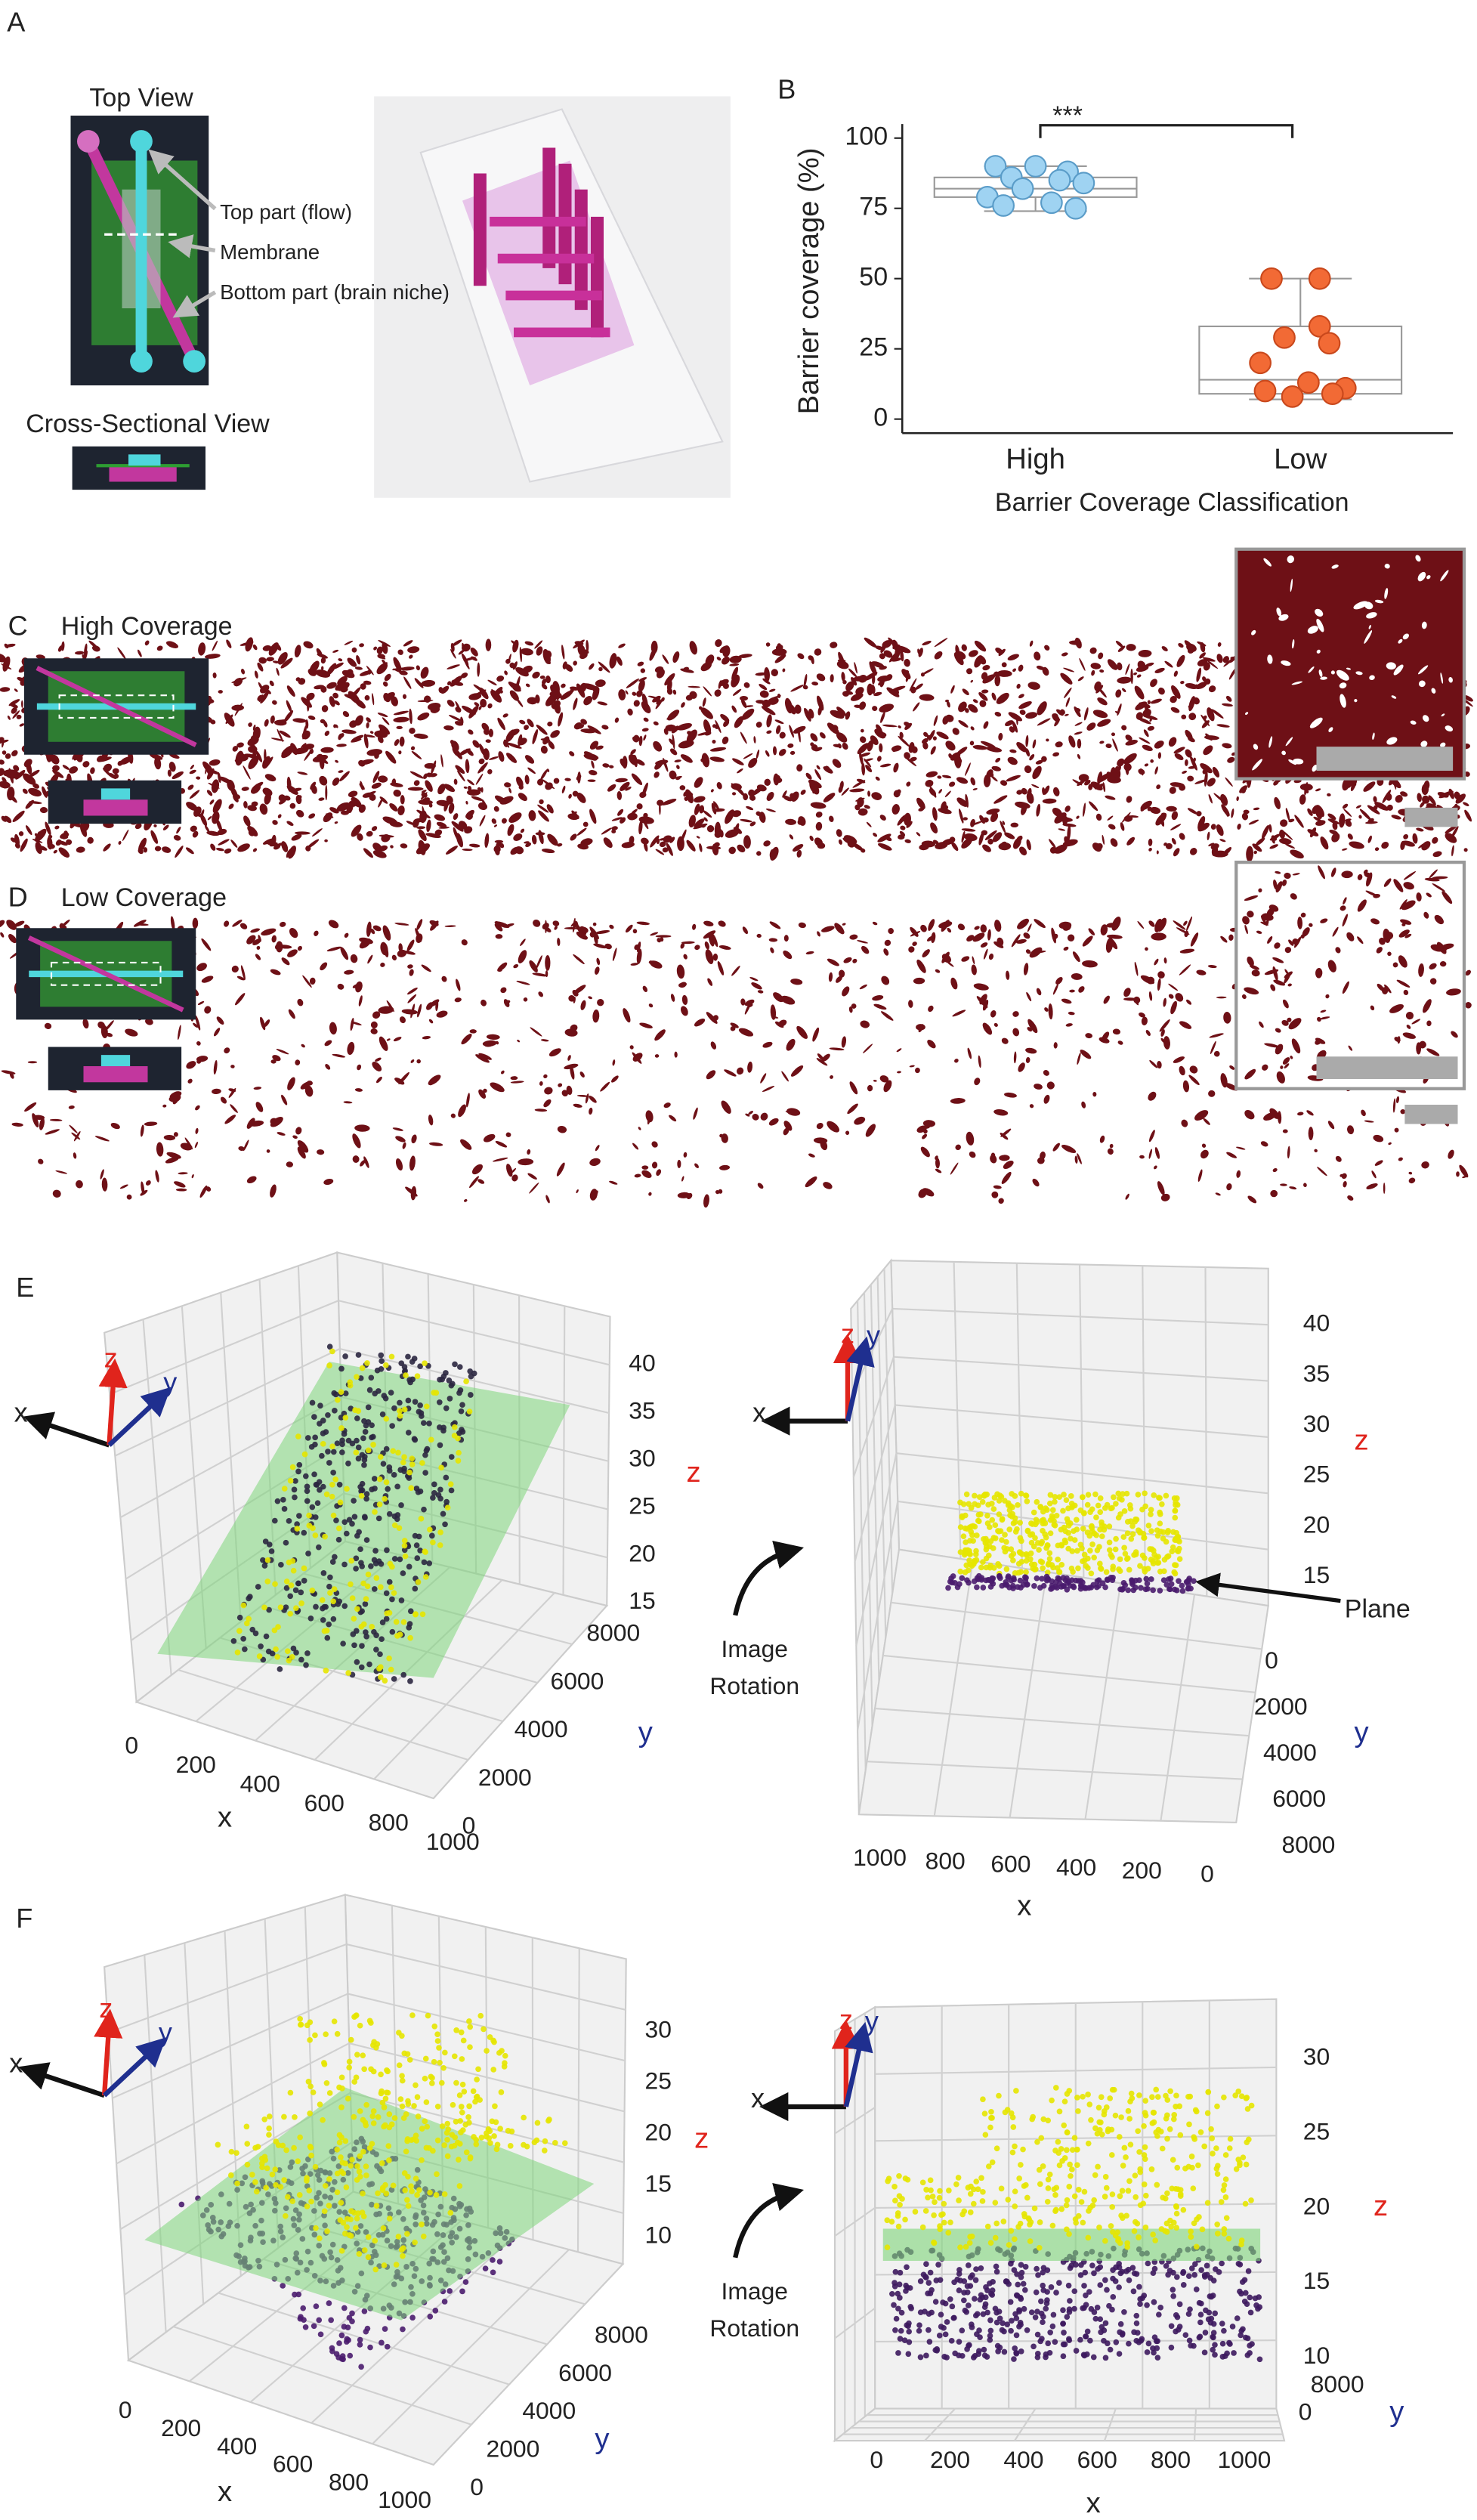 The height and width of the screenshot is (2520, 1477). What do you see at coordinates (873, 277) in the screenshot?
I see `y-tick-label: 50` at bounding box center [873, 277].